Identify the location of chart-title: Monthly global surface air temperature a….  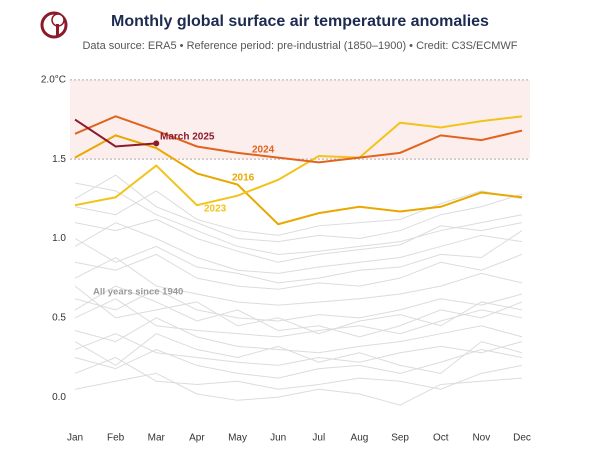
(300, 21).